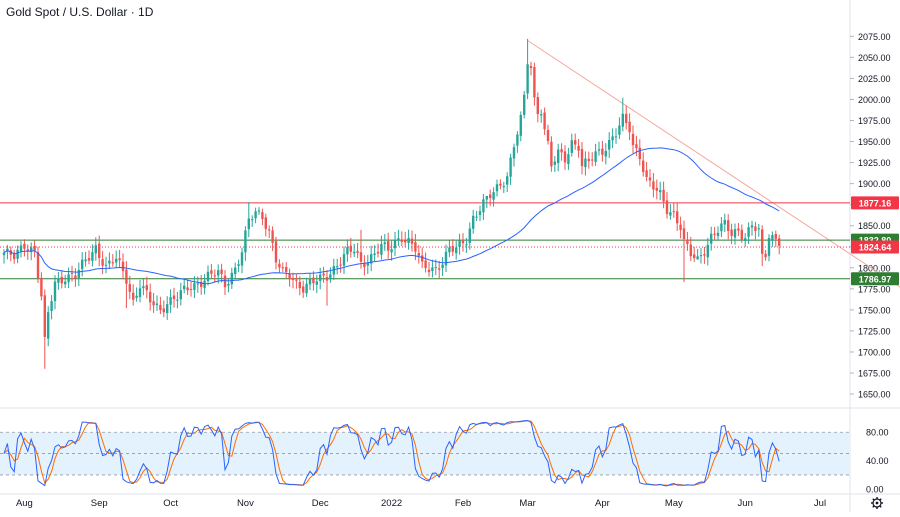 The height and width of the screenshot is (517, 900). I want to click on gear-icon, so click(877, 503).